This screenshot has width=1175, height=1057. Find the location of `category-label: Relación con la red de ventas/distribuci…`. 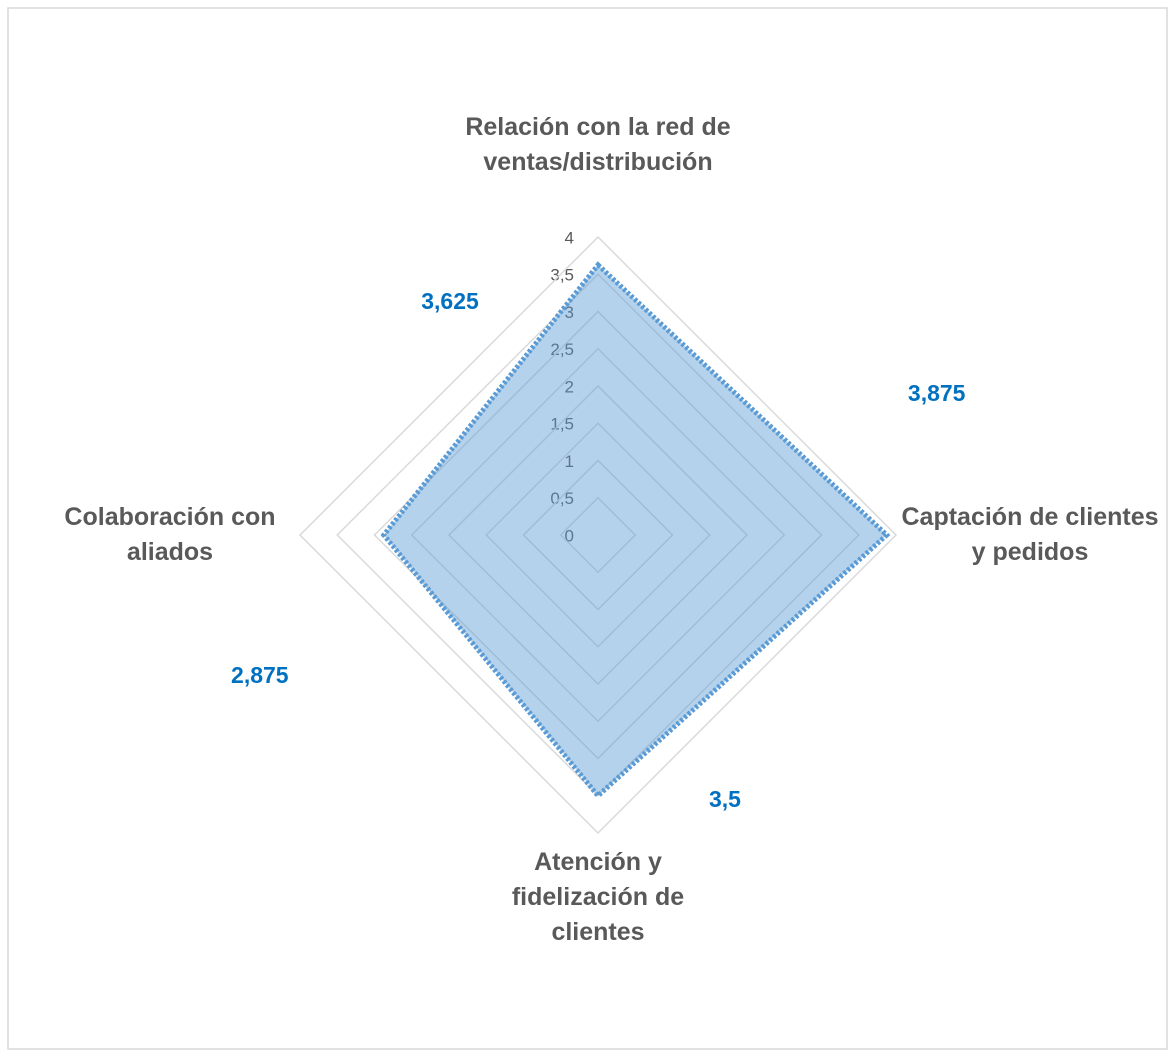

category-label: Relación con la red de ventas/distribuci… is located at coordinates (598, 144).